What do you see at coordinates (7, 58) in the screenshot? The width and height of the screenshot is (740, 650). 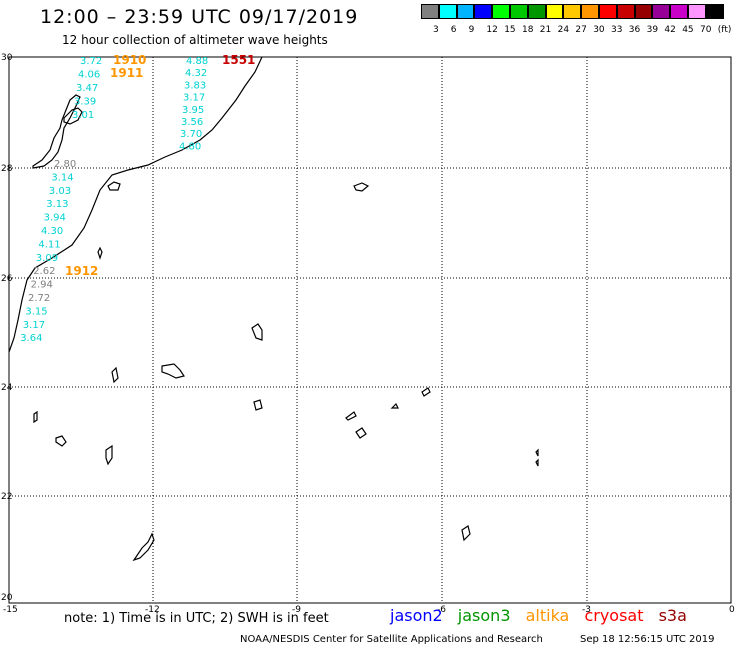 I see `y-tick-label: 30` at bounding box center [7, 58].